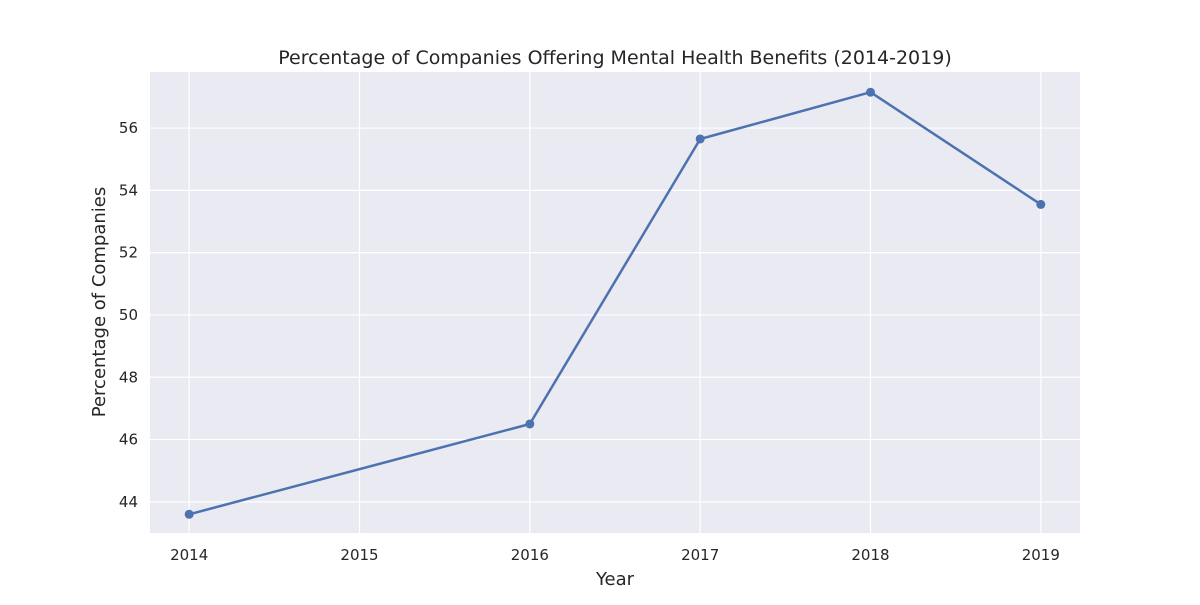 The height and width of the screenshot is (605, 1200). What do you see at coordinates (99, 302) in the screenshot?
I see `y-axis-label: Percentage of Companies` at bounding box center [99, 302].